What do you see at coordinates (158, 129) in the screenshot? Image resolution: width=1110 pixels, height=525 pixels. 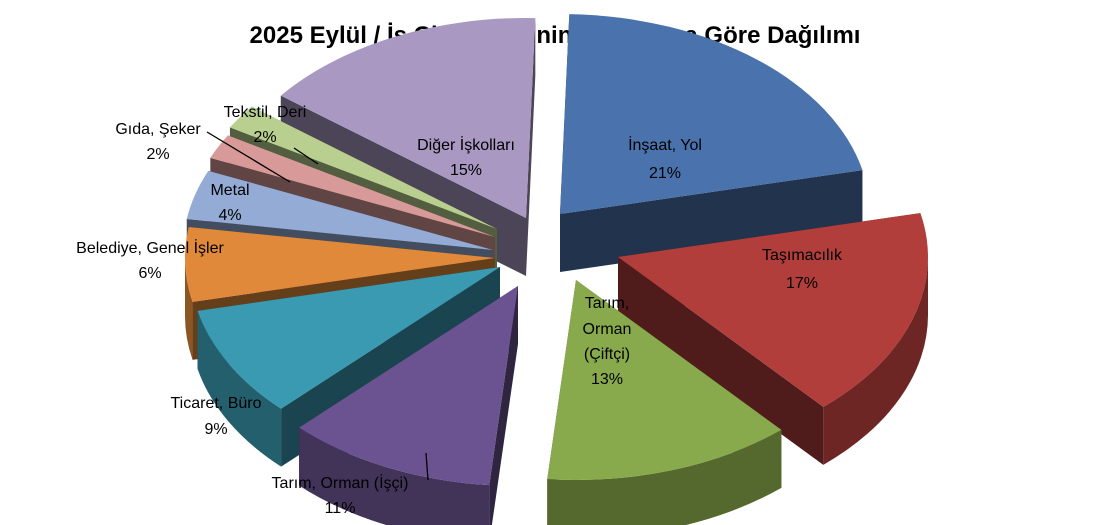 I see `slice-label-7: Gıda, Şeker` at bounding box center [158, 129].